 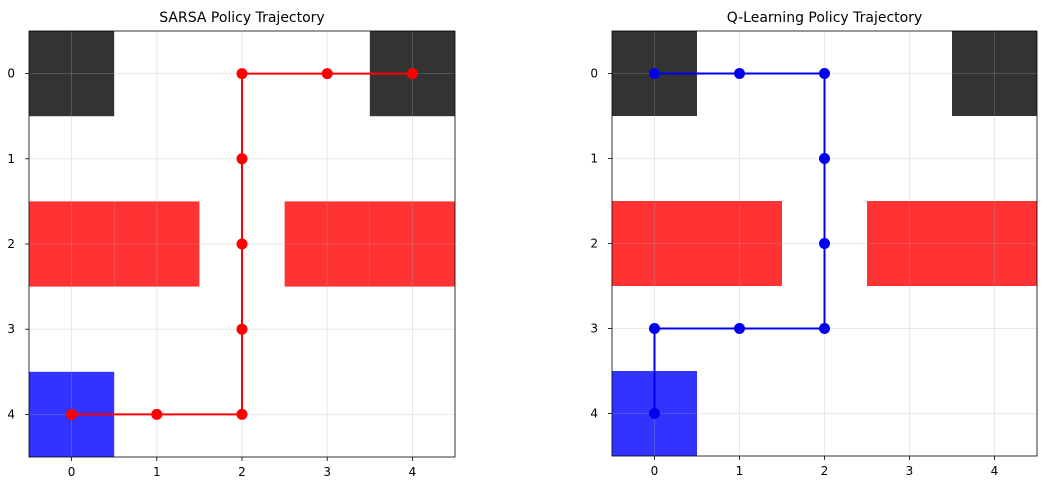 I want to click on q-learning-x-tick-label: 4, so click(x=995, y=471).